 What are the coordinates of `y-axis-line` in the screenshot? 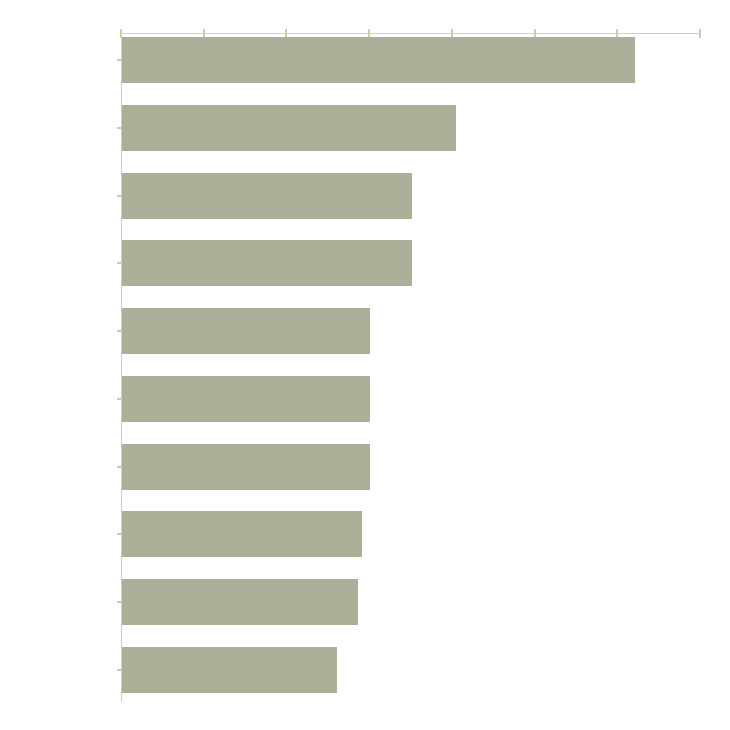 It's located at (121, 367).